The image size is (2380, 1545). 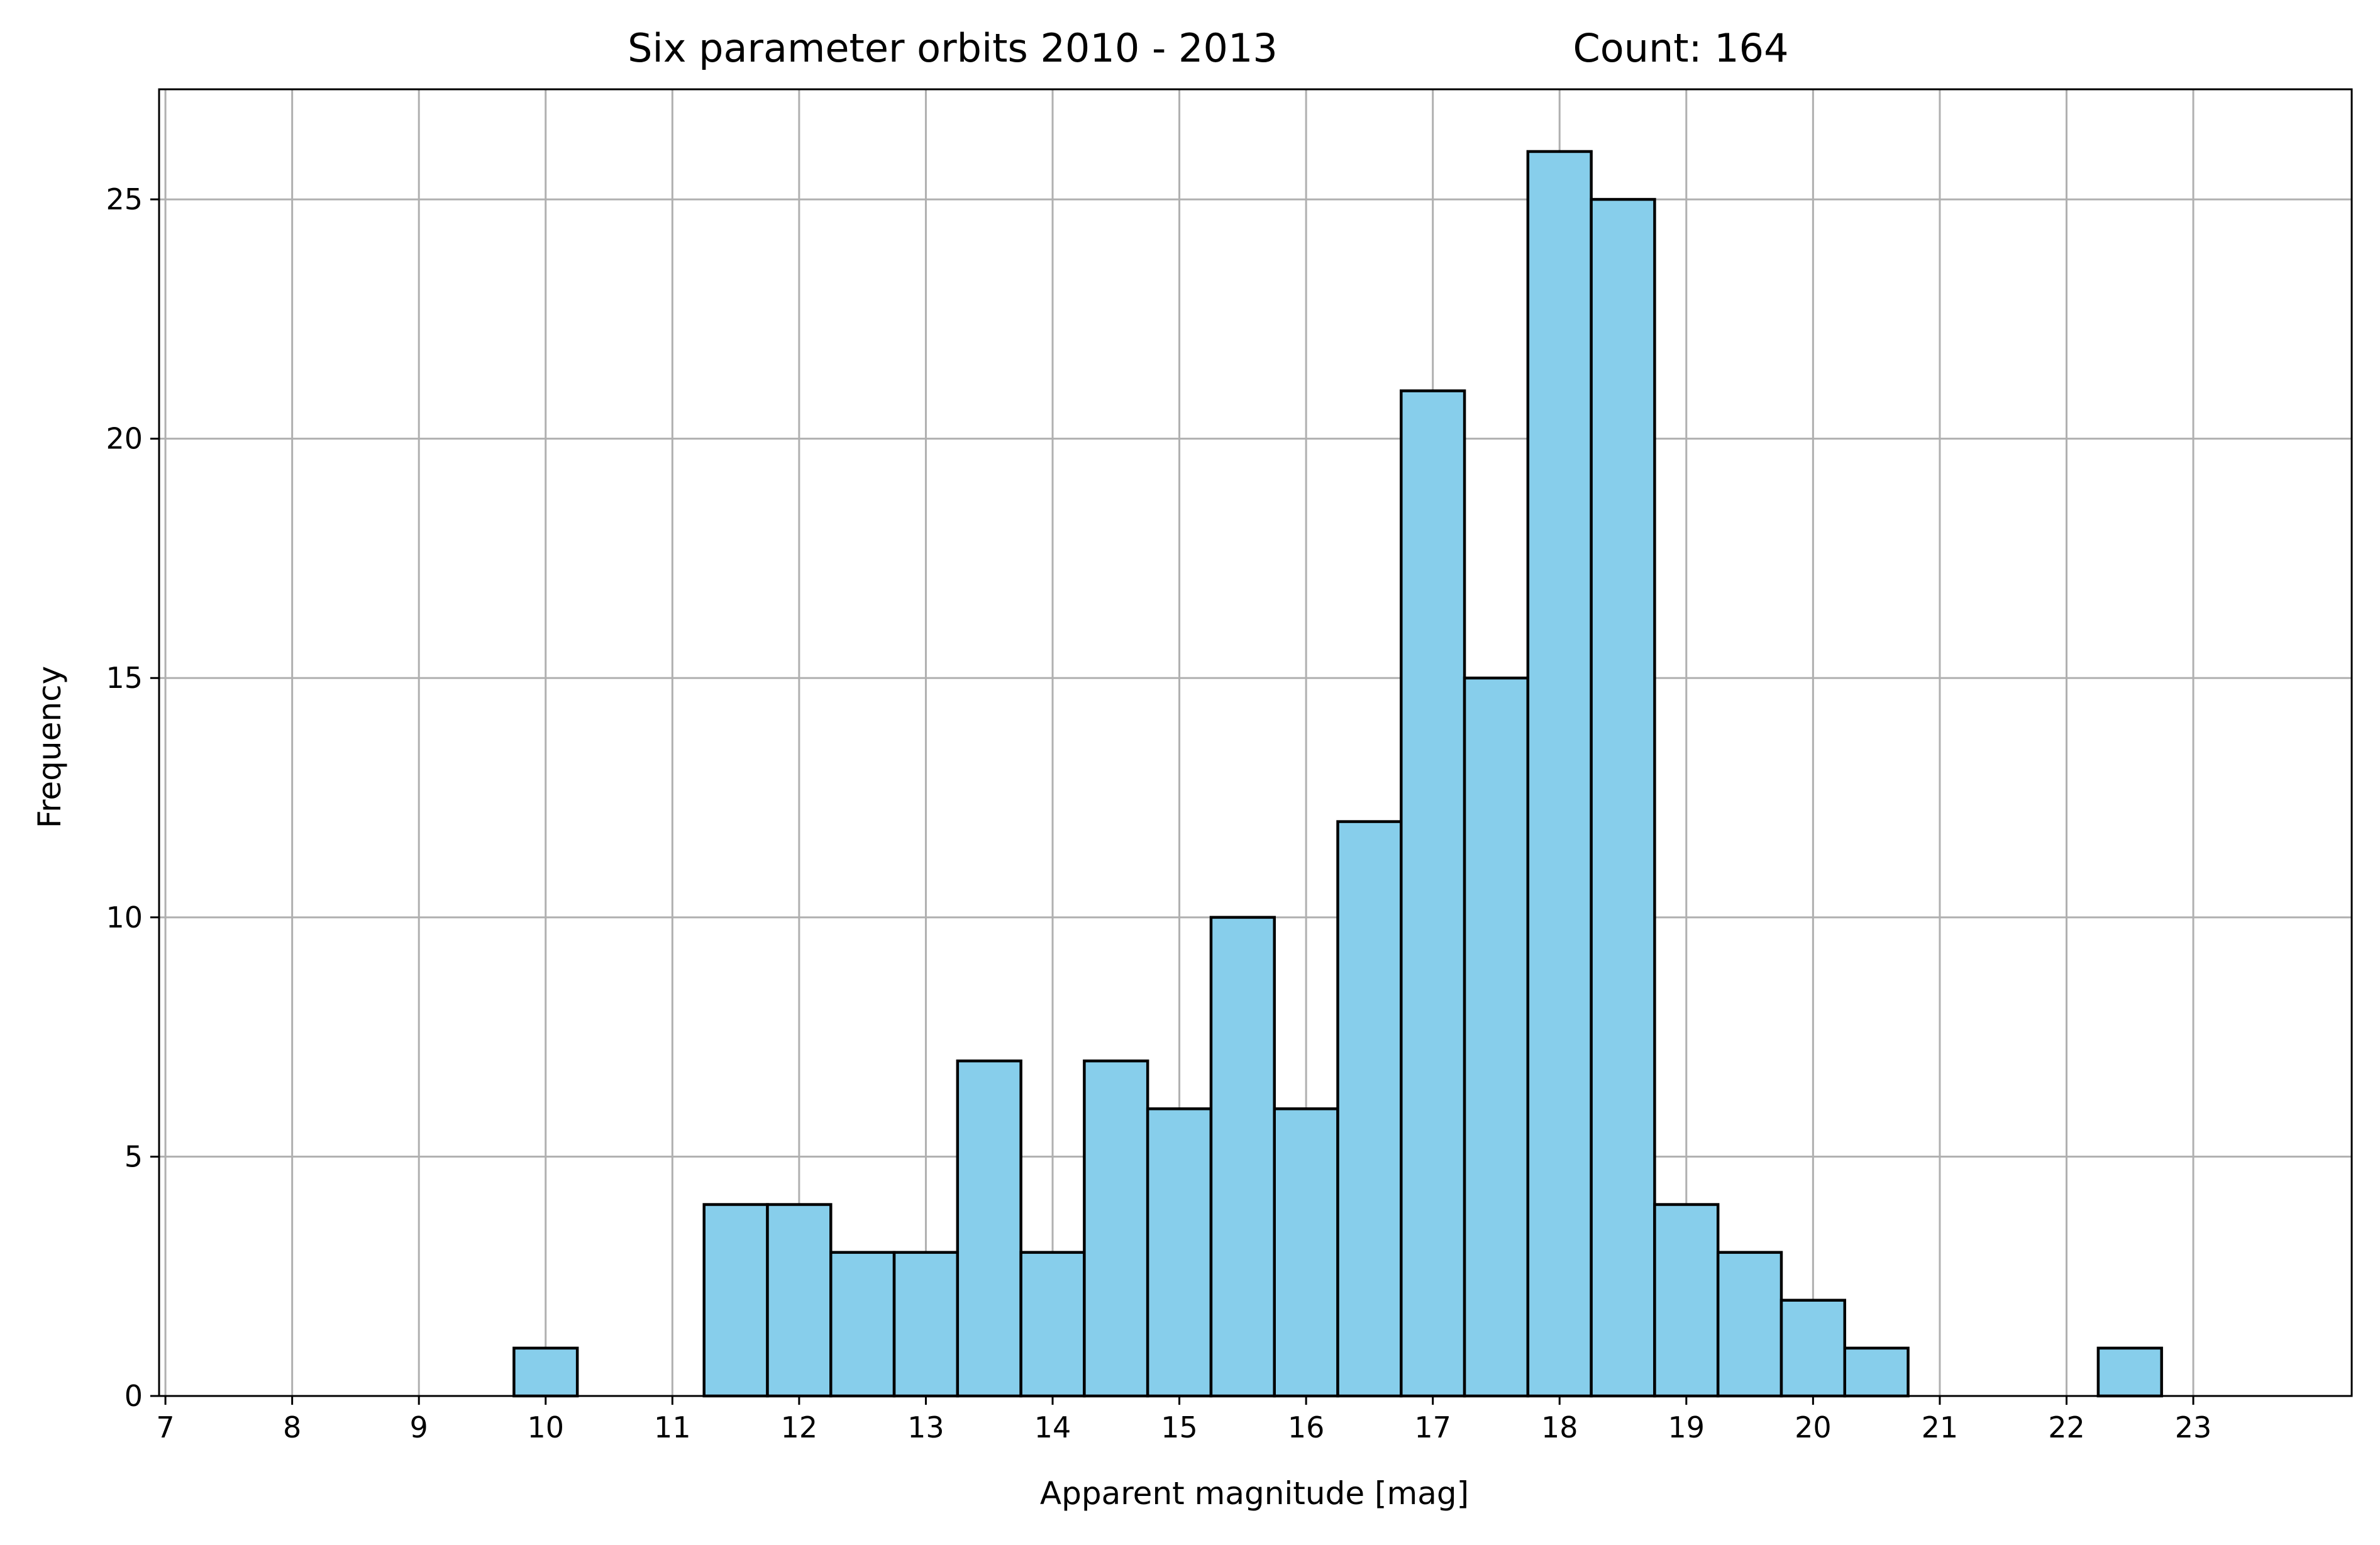 I want to click on x-tick-label: 8, so click(x=292, y=1427).